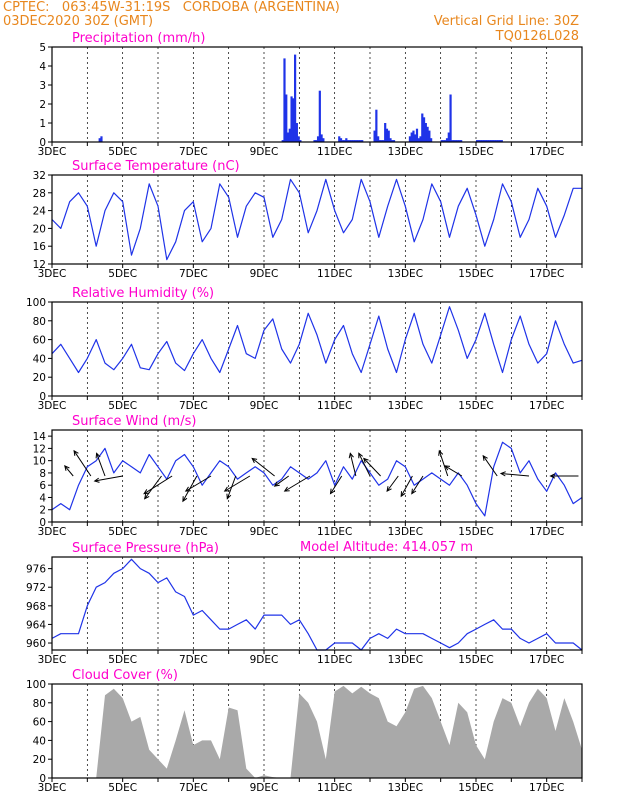 The image size is (618, 800). Describe the element at coordinates (475, 532) in the screenshot. I see `x-tick-label: 15DEC` at that location.